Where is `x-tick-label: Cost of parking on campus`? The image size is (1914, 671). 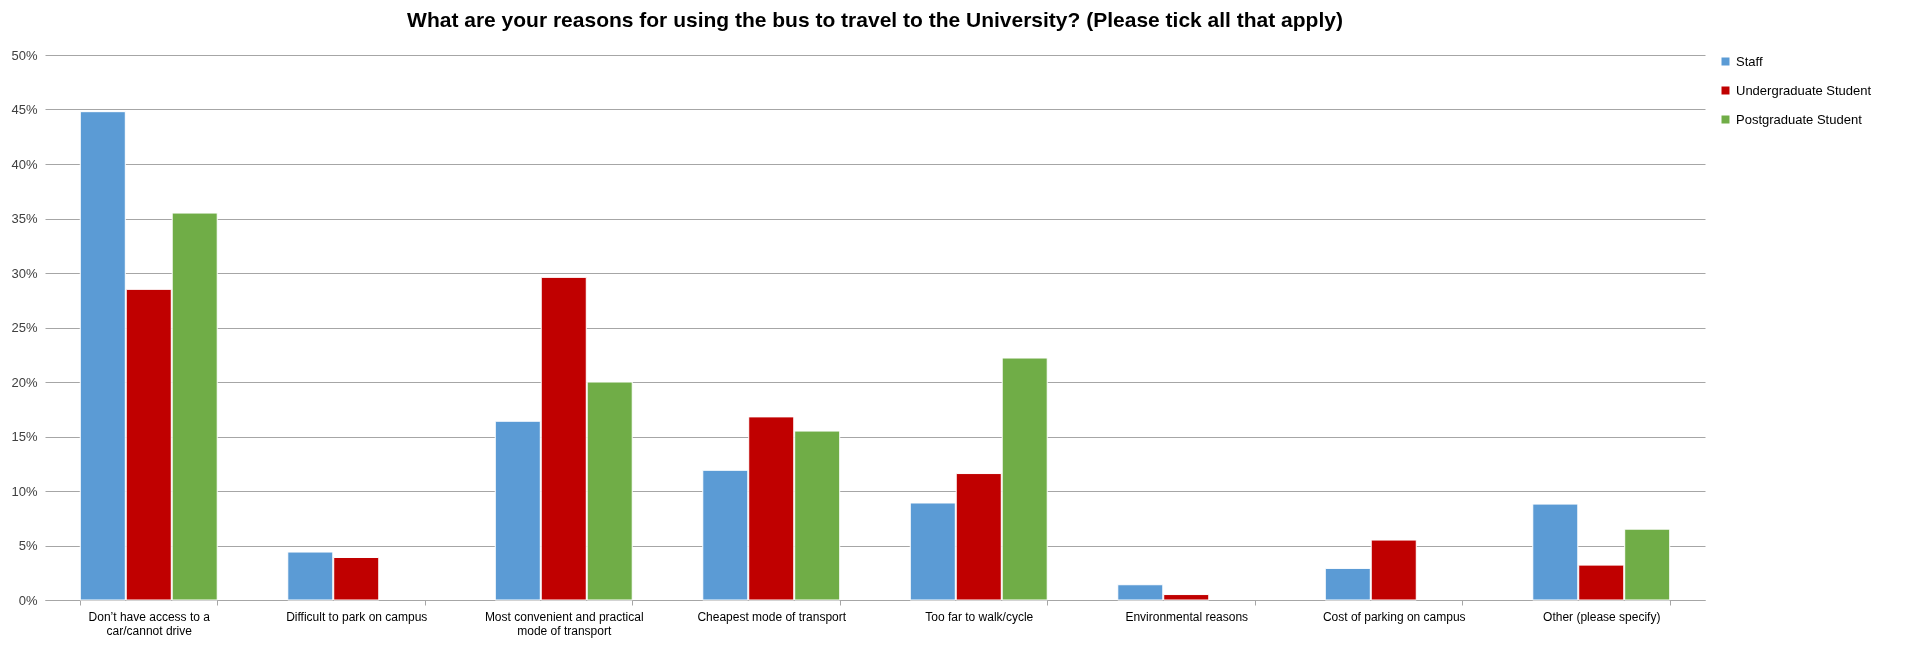 x-tick-label: Cost of parking on campus is located at coordinates (1394, 616).